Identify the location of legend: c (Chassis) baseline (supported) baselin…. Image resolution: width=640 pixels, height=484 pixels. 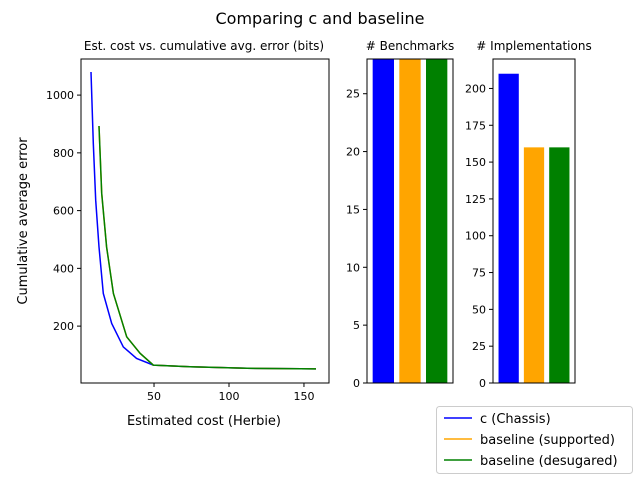
(534, 440).